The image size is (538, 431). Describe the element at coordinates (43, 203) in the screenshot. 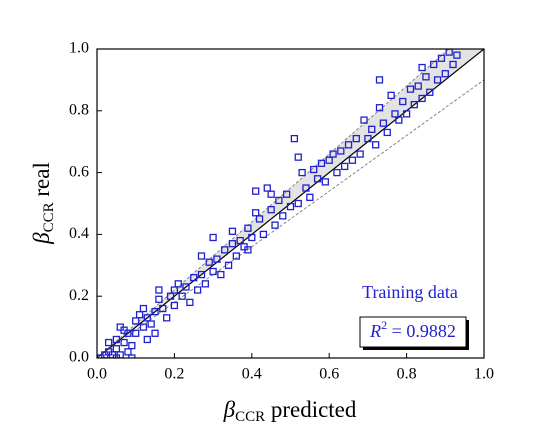

I see `y-axis-label: βCCR real` at that location.